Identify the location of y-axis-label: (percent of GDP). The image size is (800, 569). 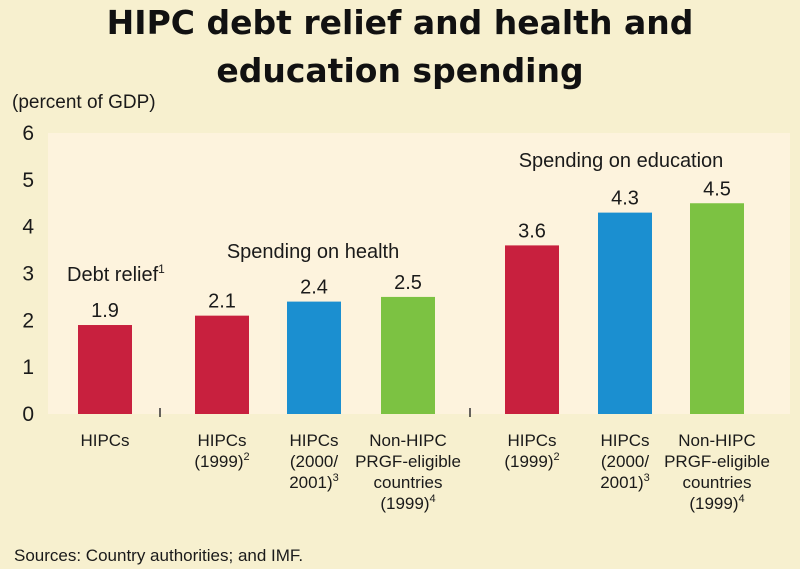
(84, 102).